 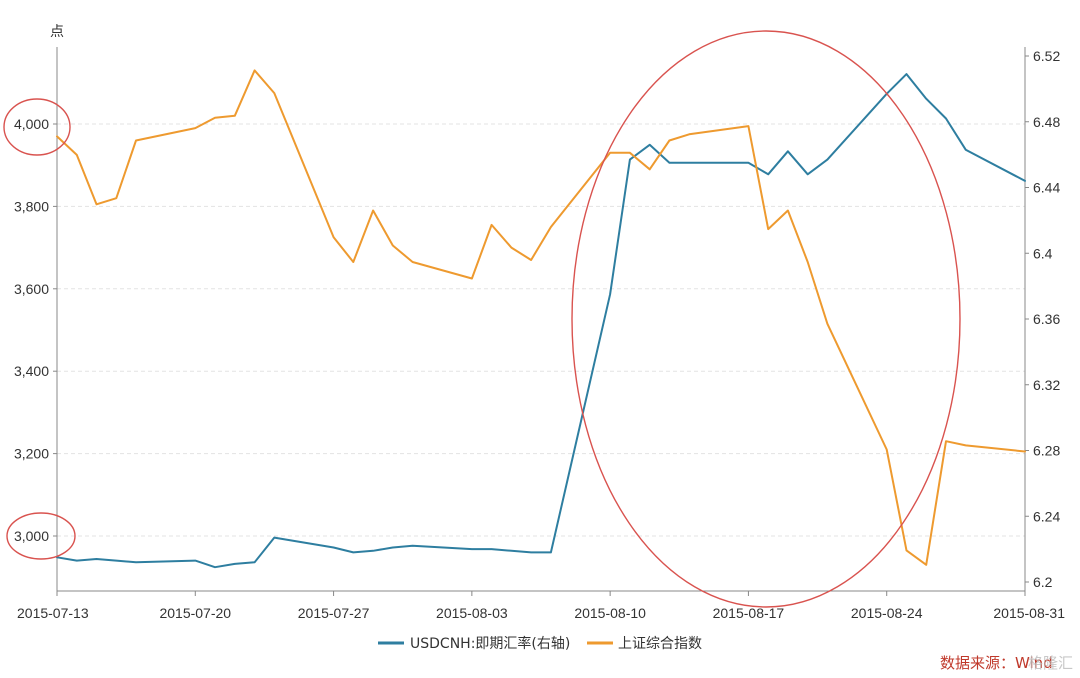 I want to click on legend-label-shanghai-composite: 上证综合指数, so click(x=660, y=644).